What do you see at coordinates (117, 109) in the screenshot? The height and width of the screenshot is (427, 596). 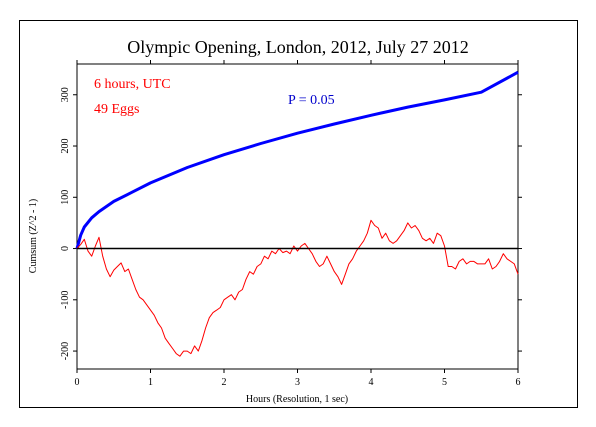 I see `eggs-annotation: 49 Eggs` at bounding box center [117, 109].